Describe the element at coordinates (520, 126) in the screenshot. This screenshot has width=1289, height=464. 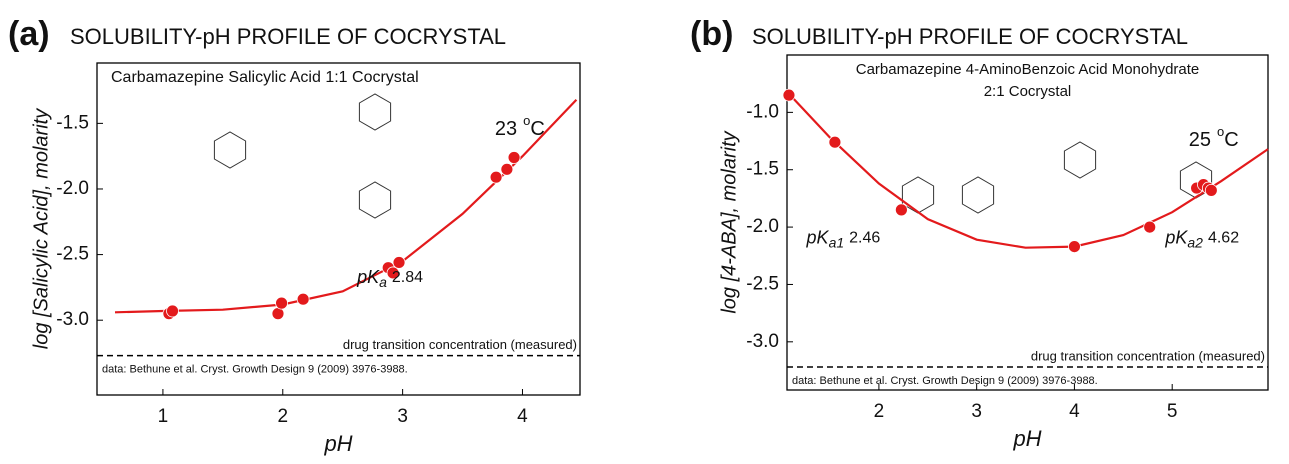
I see `temperature-label: 23 oC` at that location.